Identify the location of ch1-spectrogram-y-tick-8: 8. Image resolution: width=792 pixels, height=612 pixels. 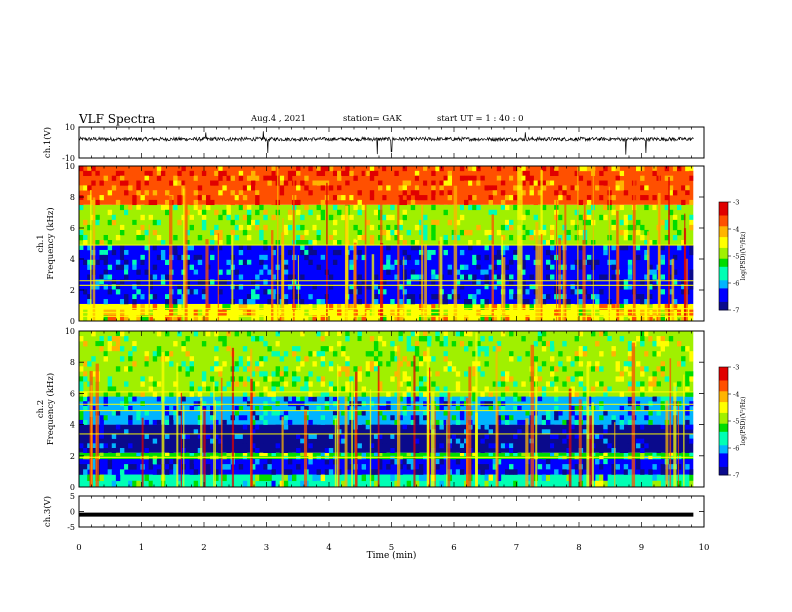
(72, 197).